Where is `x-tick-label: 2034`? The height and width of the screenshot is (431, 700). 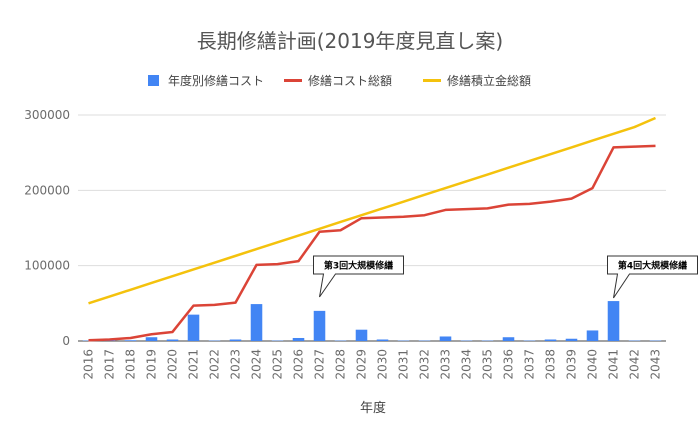 x-tick-label: 2034 is located at coordinates (467, 364).